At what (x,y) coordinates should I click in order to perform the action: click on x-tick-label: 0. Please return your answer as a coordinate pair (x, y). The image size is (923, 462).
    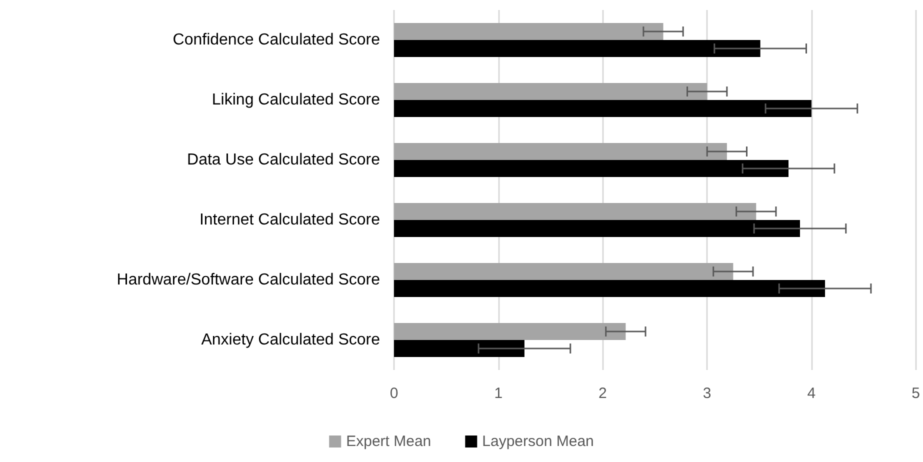
    Looking at the image, I should click on (394, 393).